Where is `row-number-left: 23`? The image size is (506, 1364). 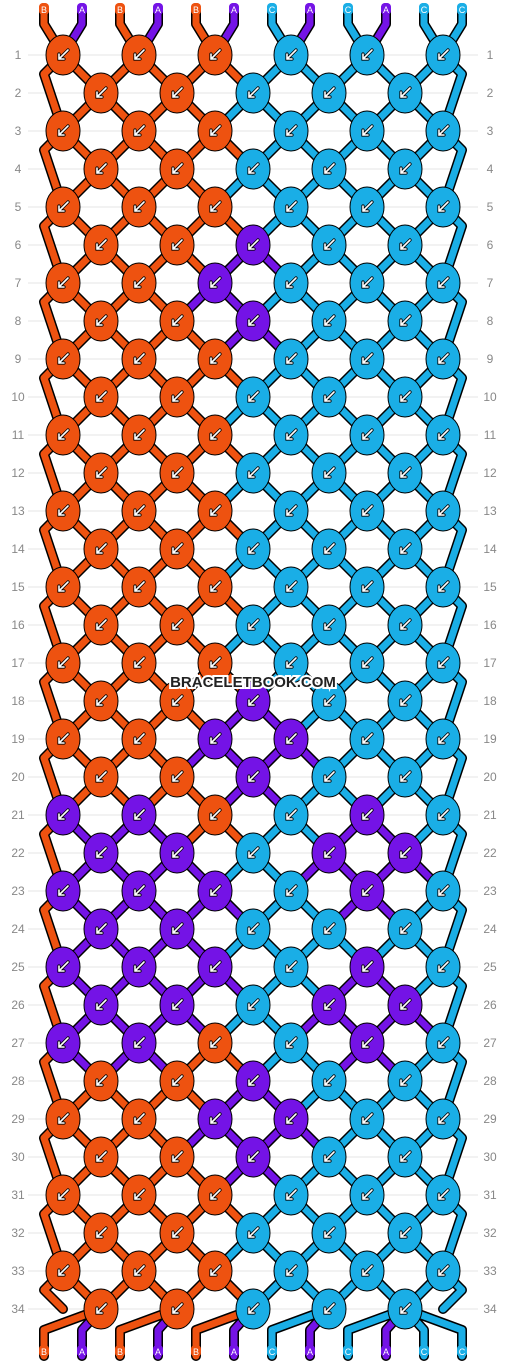 row-number-left: 23 is located at coordinates (18, 891).